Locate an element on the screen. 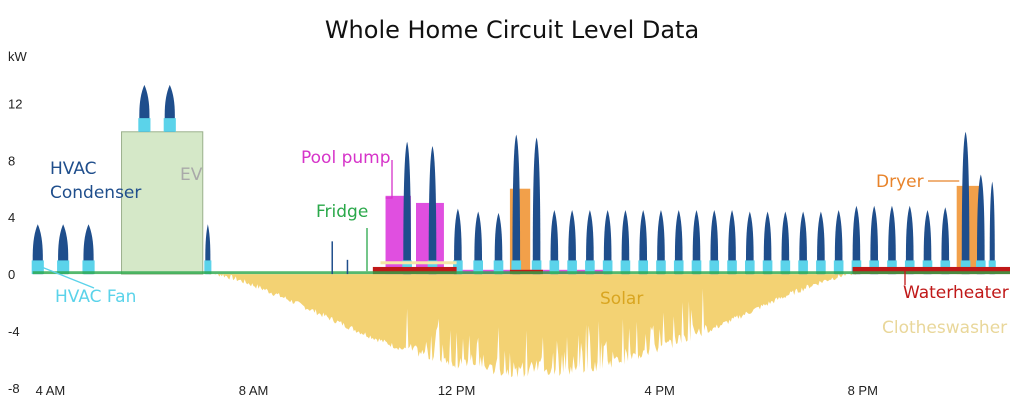 The width and height of the screenshot is (1024, 410). x-axis-ticks: 4 AM 8 AM 12 PM 4 PM 8 PM is located at coordinates (457, 390).